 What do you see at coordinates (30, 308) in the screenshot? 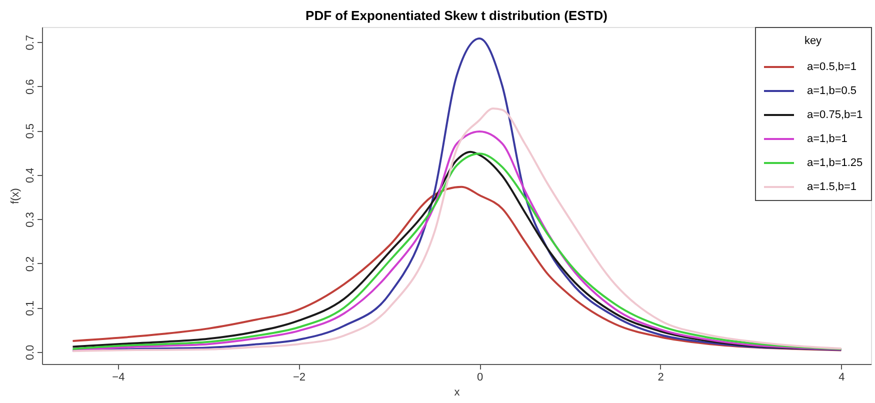
I see `y-tick-label: 0.1` at bounding box center [30, 308].